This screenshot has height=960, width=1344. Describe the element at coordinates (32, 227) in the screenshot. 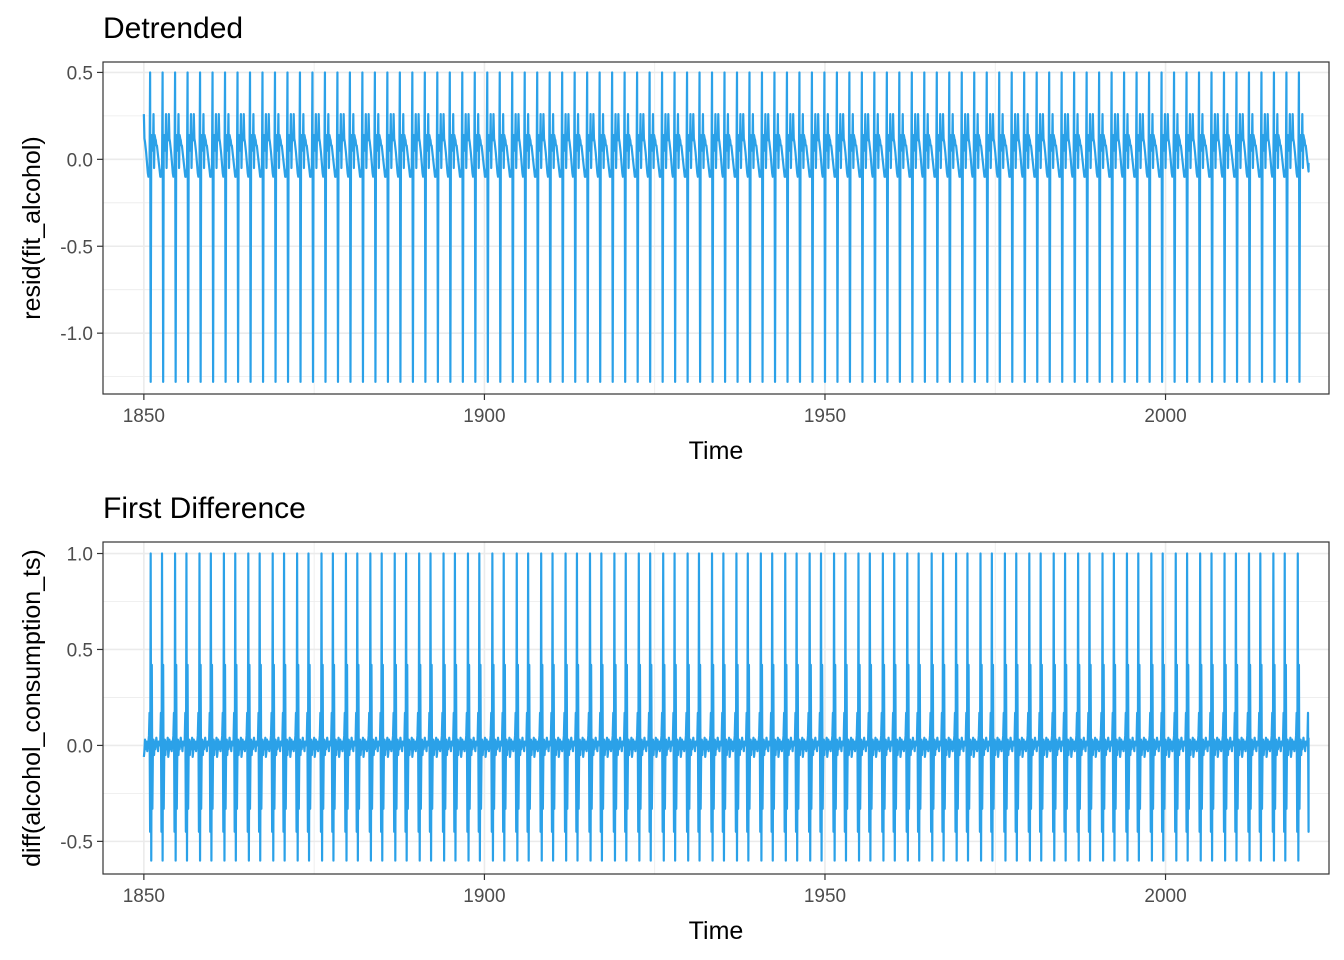

I see `detrended-y-axis-title: resid(fit_alcohol)` at that location.